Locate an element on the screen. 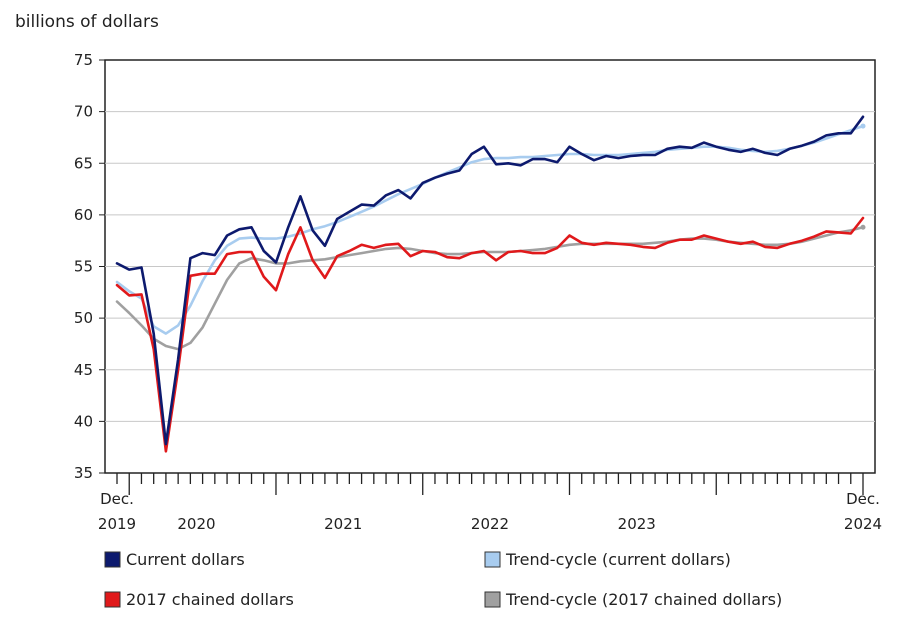 This screenshot has height=633, width=900. legend-label: Trend-cycle (2017 chained dollars) is located at coordinates (643, 599).